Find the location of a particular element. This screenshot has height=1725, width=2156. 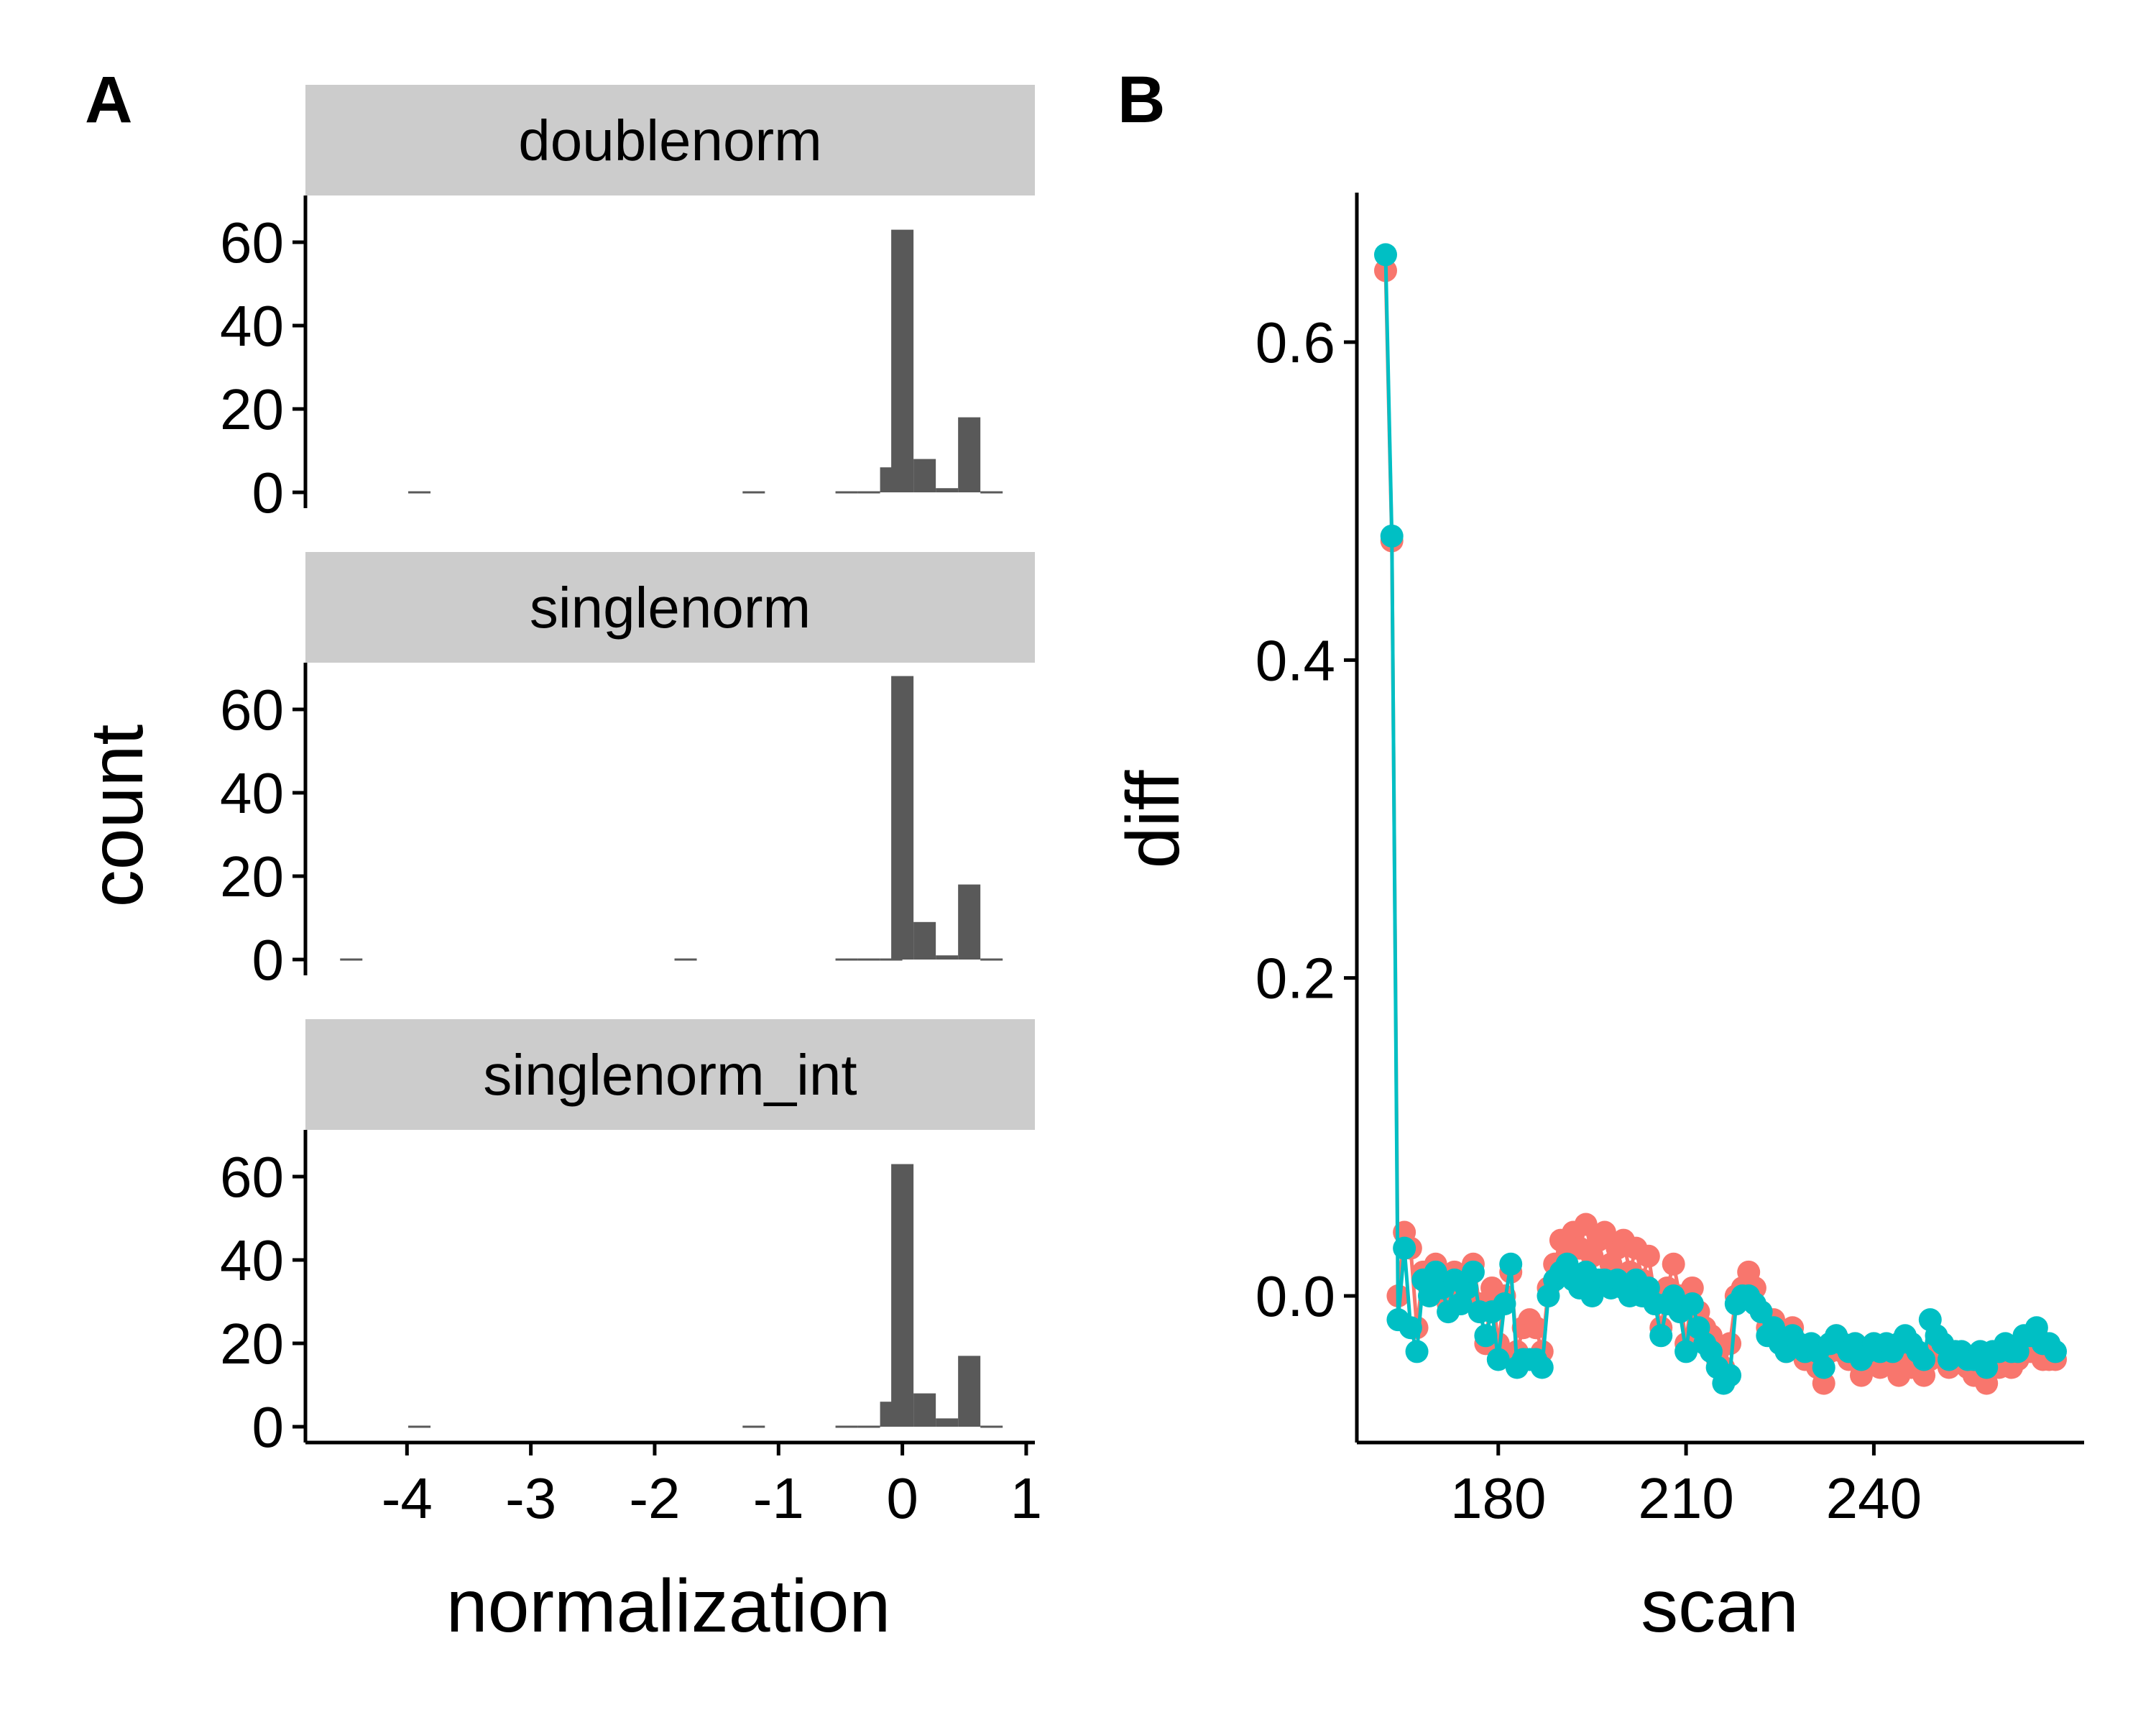

facet-strip-label-singlenorm: singlenorm is located at coordinates (670, 608).